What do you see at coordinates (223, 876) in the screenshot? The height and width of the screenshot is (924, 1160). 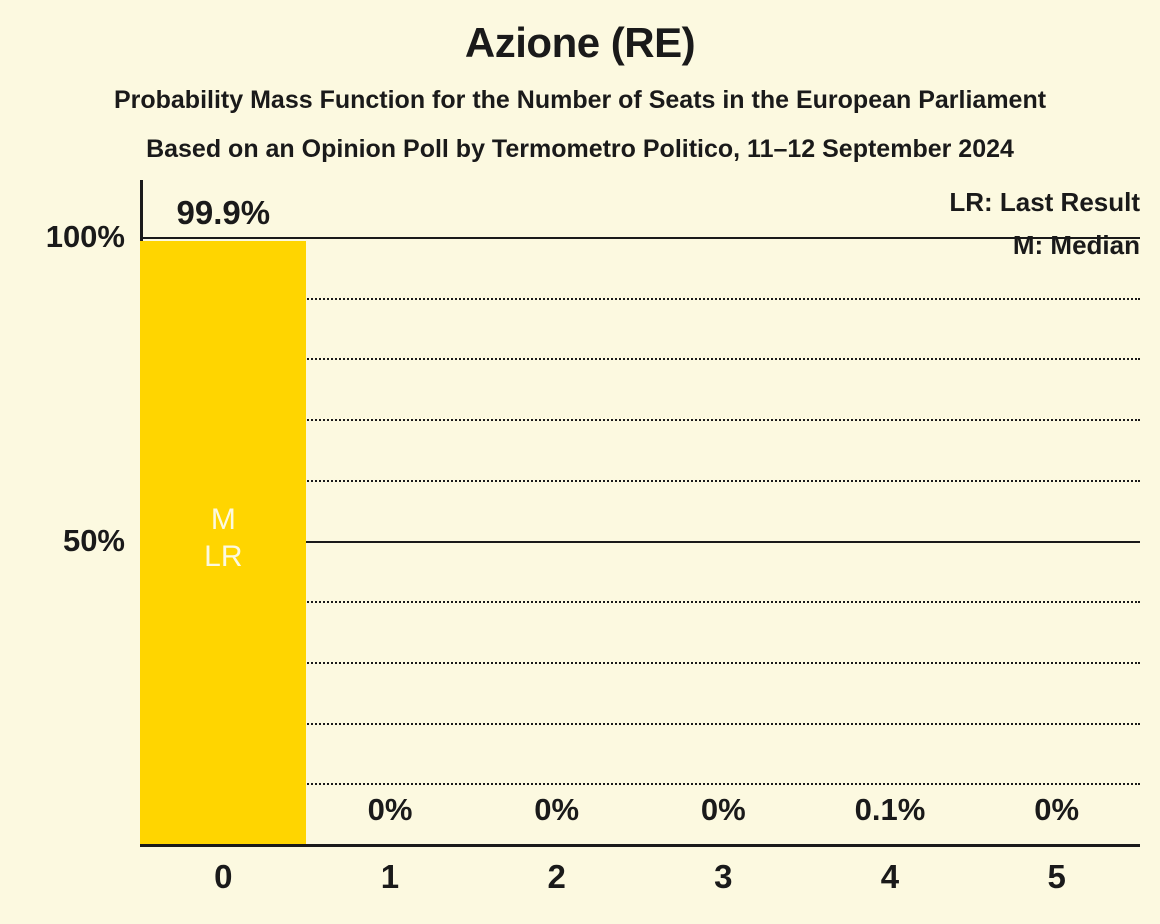 I see `x-axis-tick-0: 0` at bounding box center [223, 876].